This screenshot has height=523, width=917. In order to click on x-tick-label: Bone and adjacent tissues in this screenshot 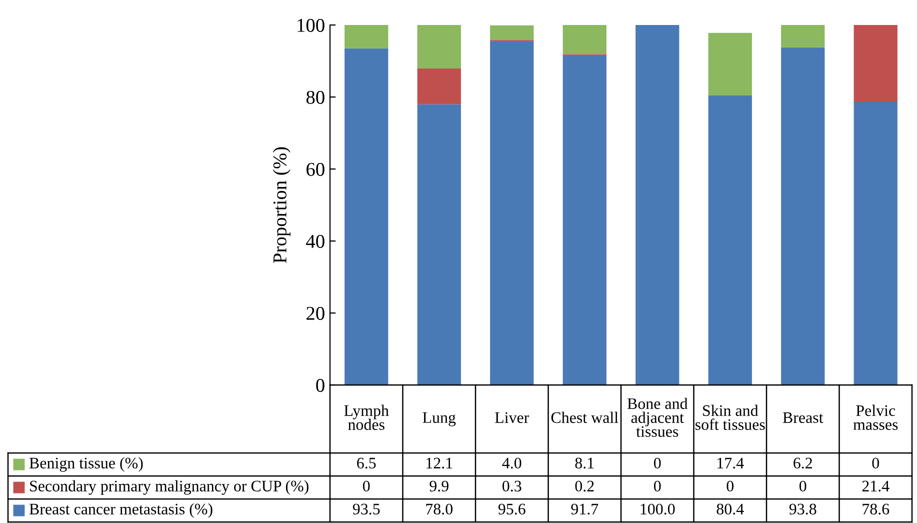, I will do `click(657, 417)`.